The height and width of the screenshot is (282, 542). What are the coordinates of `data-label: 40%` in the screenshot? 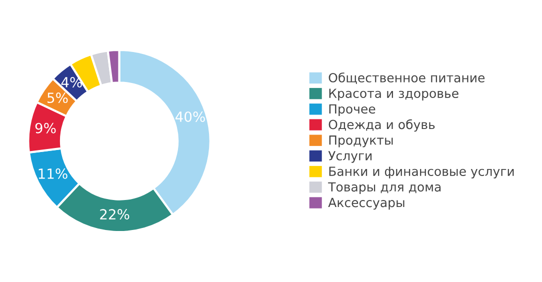 It's located at (190, 116).